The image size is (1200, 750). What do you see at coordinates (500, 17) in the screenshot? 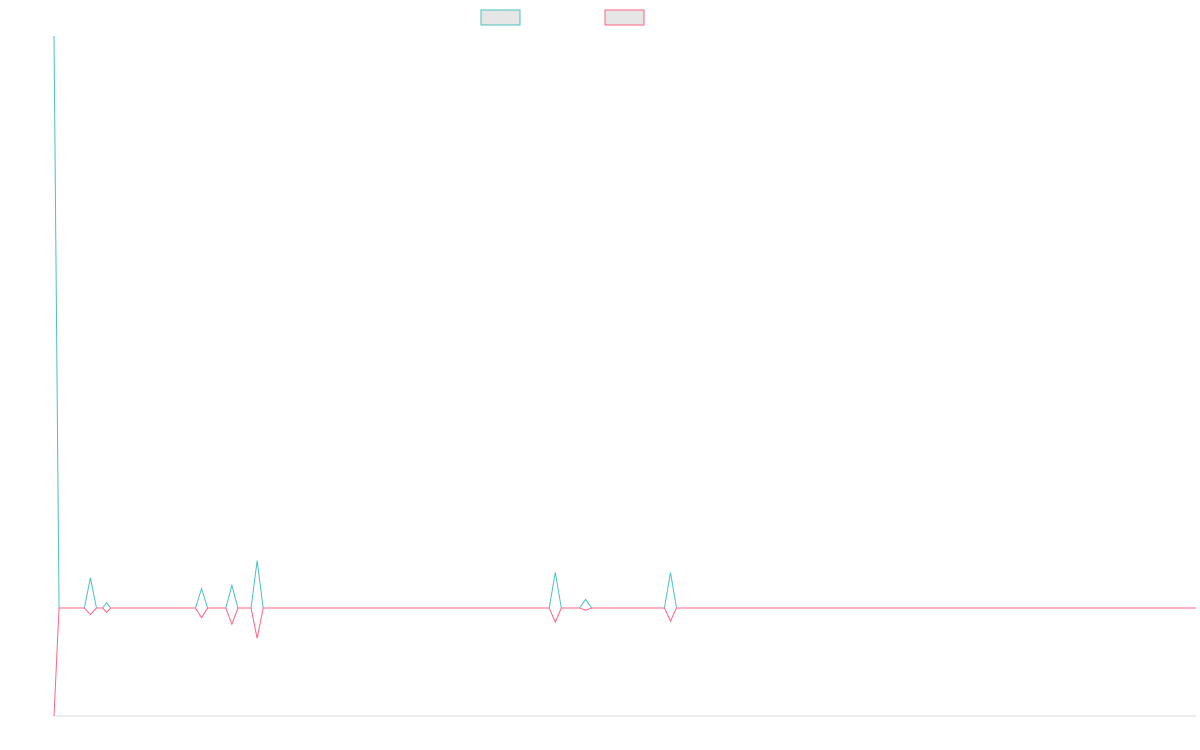
I see `legend-series-1-swatch` at bounding box center [500, 17].